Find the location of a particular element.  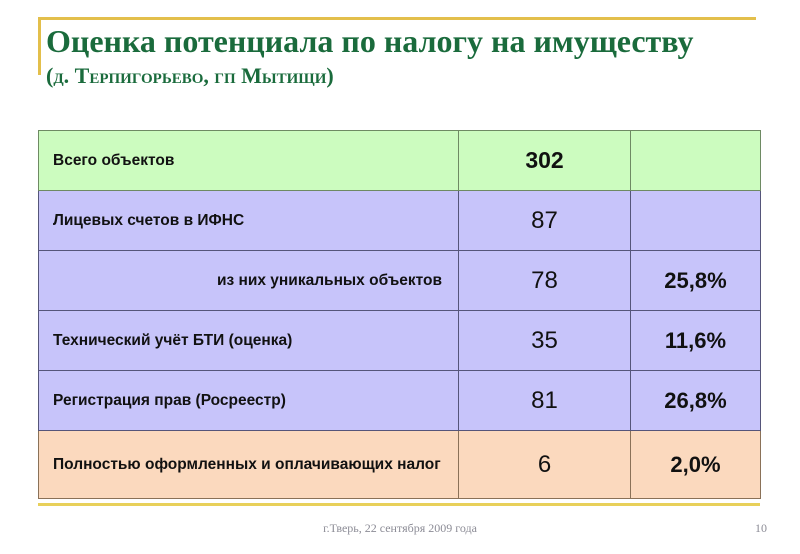

row-percent: 11,6% is located at coordinates (695, 340).